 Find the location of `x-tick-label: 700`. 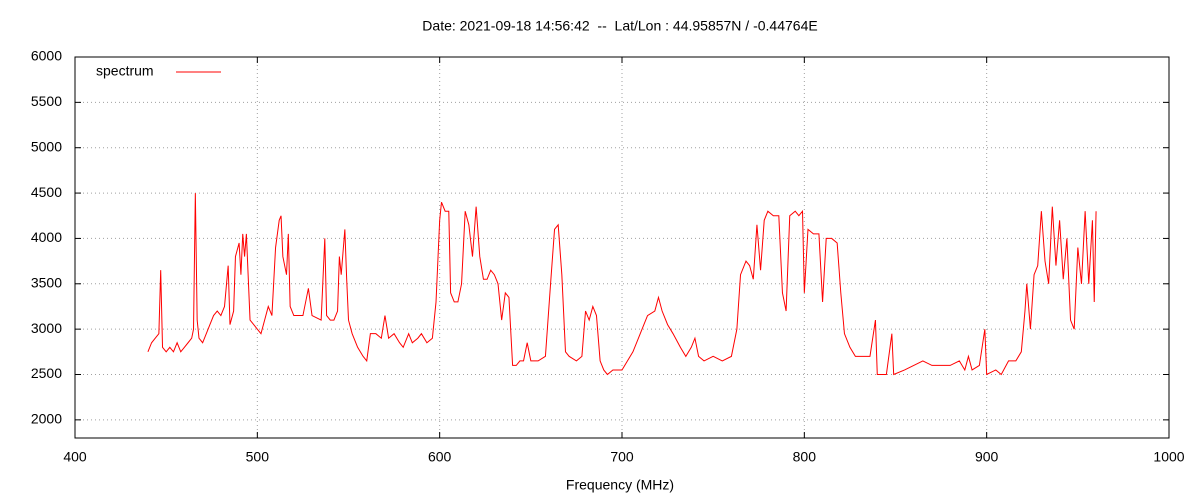

x-tick-label: 700 is located at coordinates (622, 457).